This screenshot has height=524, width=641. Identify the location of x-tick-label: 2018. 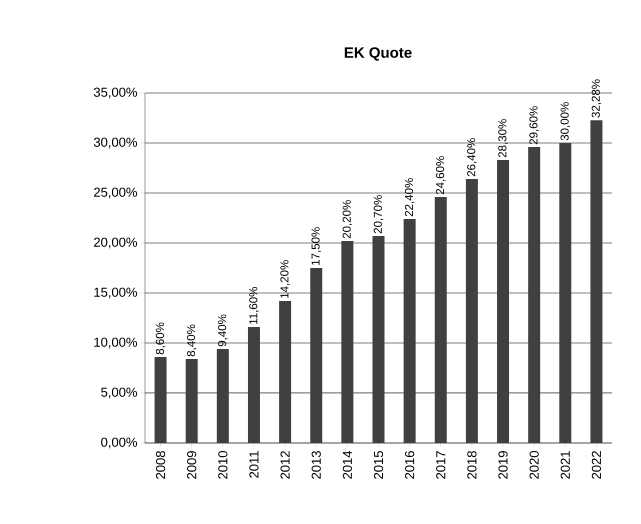
(471, 465).